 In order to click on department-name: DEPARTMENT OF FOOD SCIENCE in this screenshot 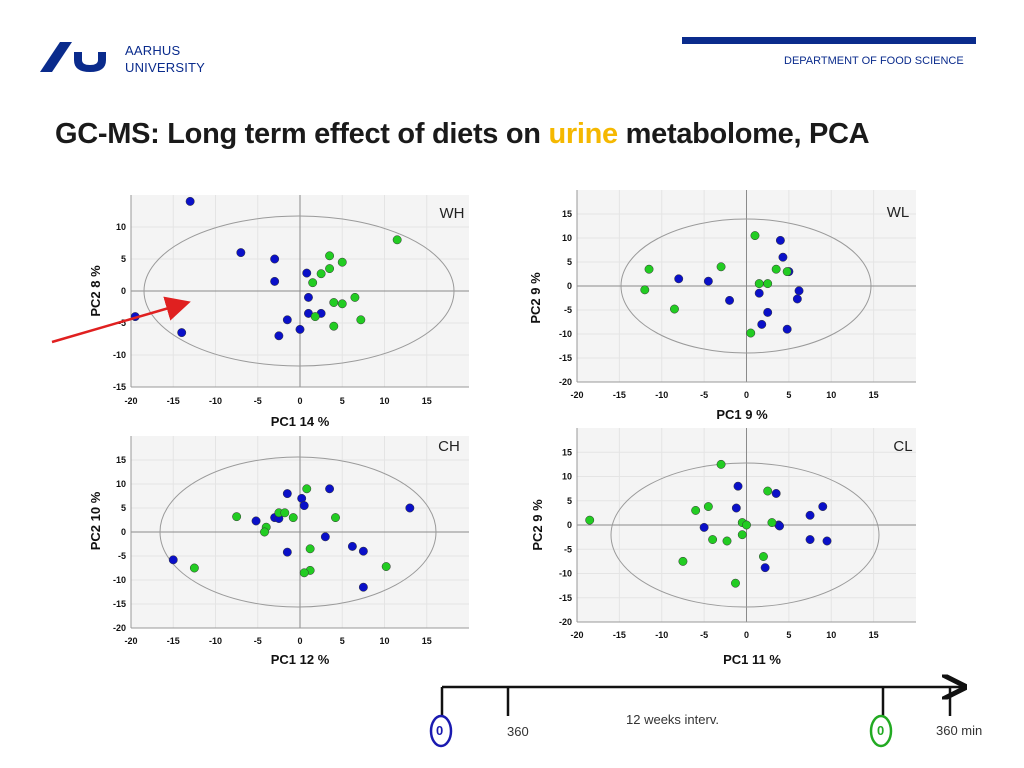, I will do `click(874, 61)`.